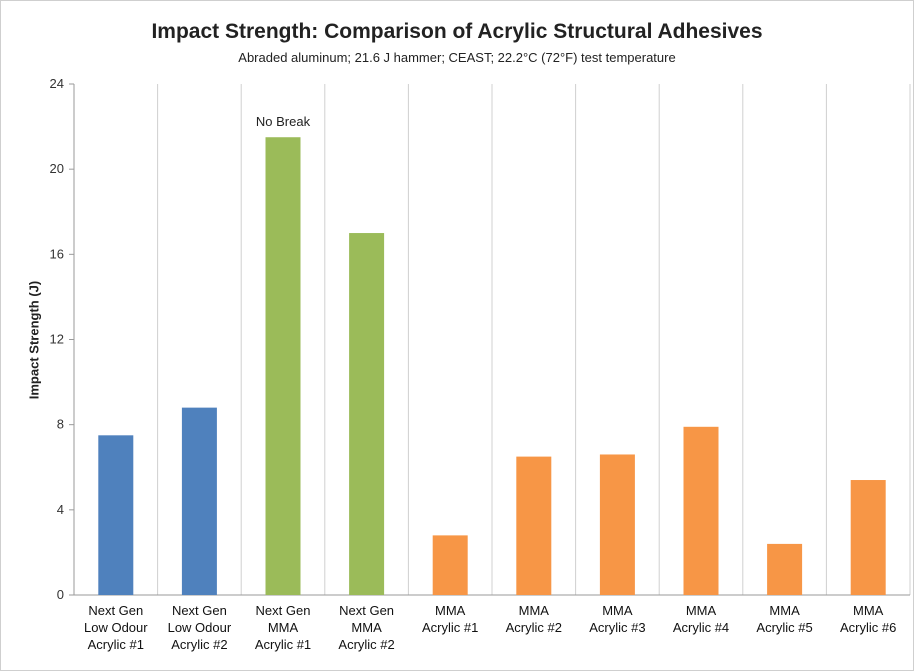 The image size is (914, 671). What do you see at coordinates (617, 619) in the screenshot?
I see `x-tick-label: MMA Acrylic #3` at bounding box center [617, 619].